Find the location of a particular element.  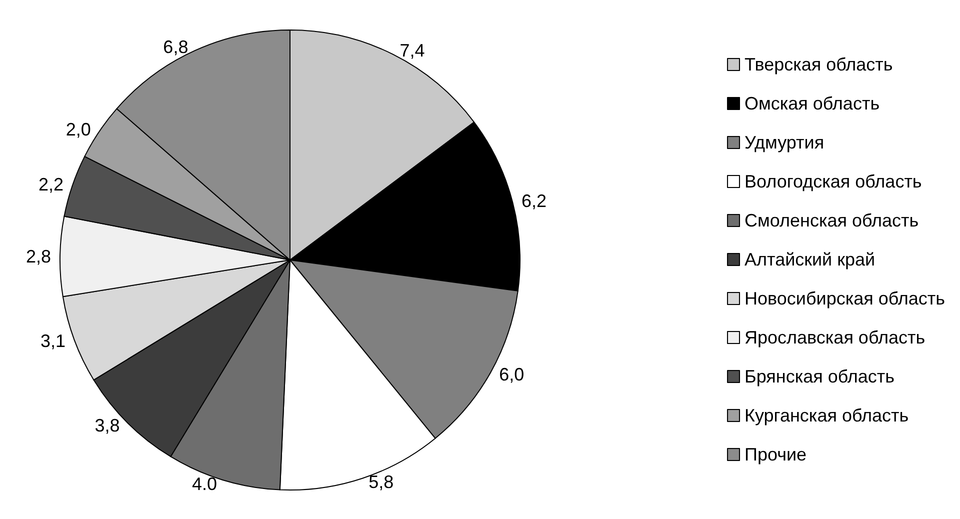

legend-label: Вологодская область is located at coordinates (833, 182).